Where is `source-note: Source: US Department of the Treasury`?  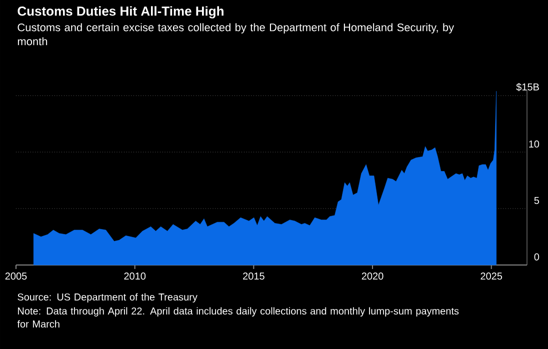
source-note: Source: US Department of the Treasury is located at coordinates (108, 298).